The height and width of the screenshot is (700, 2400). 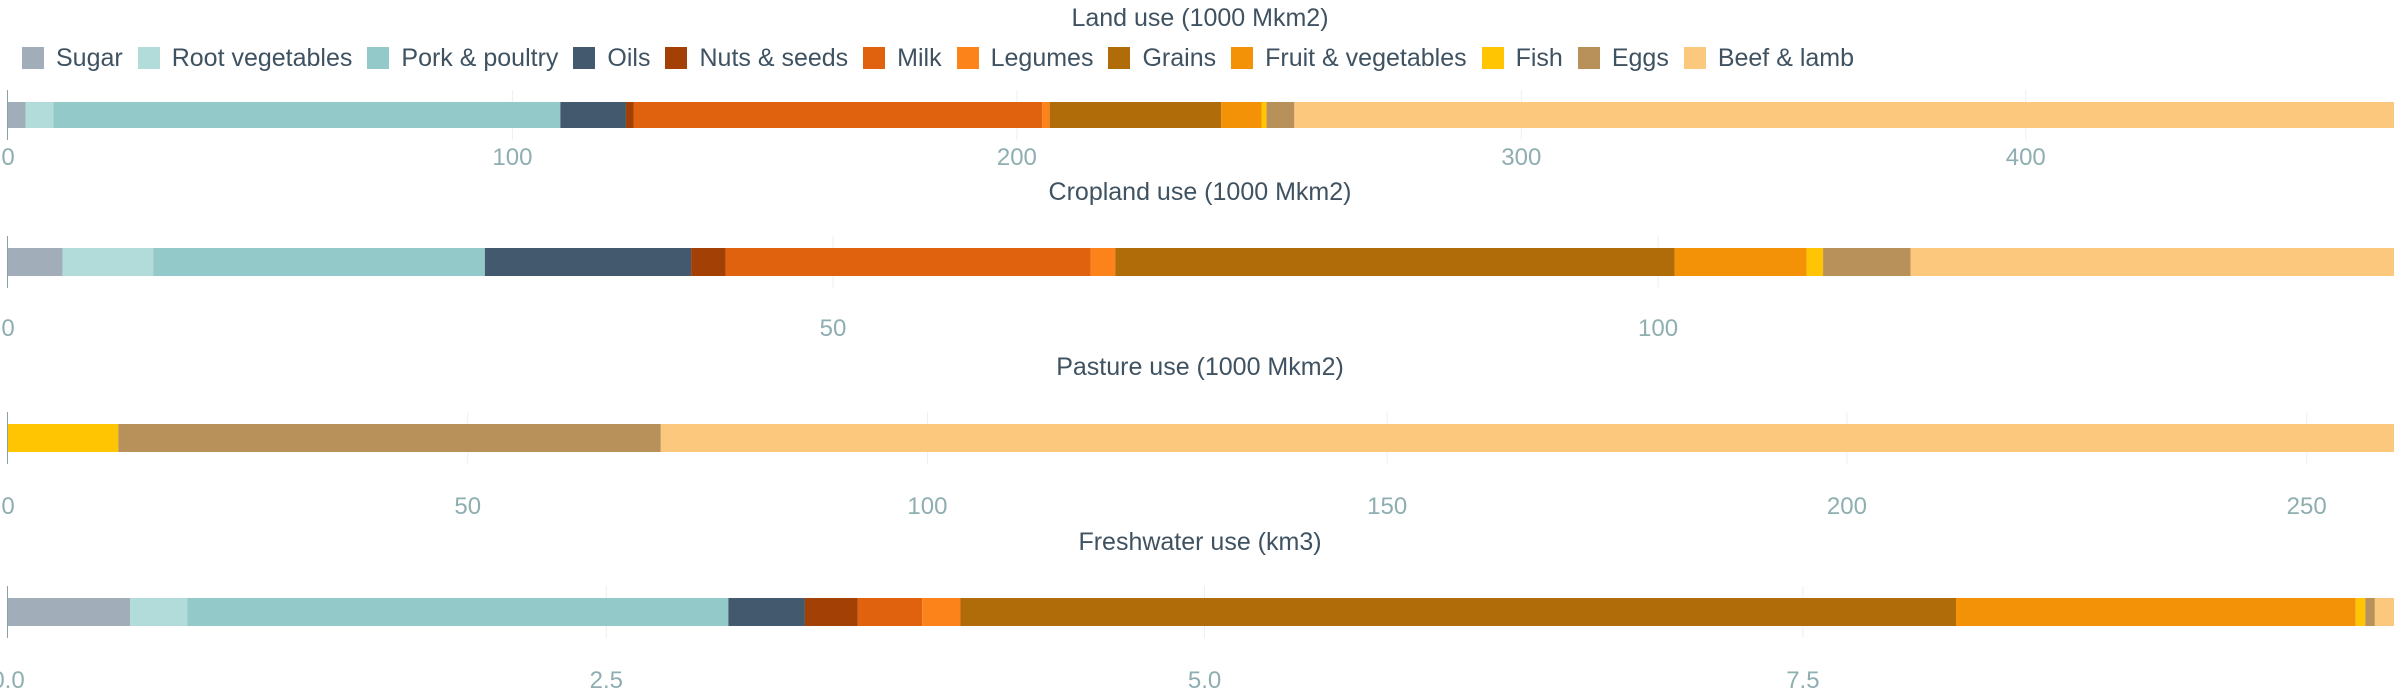 I want to click on legend-item-grains: Grains, so click(x=1162, y=58).